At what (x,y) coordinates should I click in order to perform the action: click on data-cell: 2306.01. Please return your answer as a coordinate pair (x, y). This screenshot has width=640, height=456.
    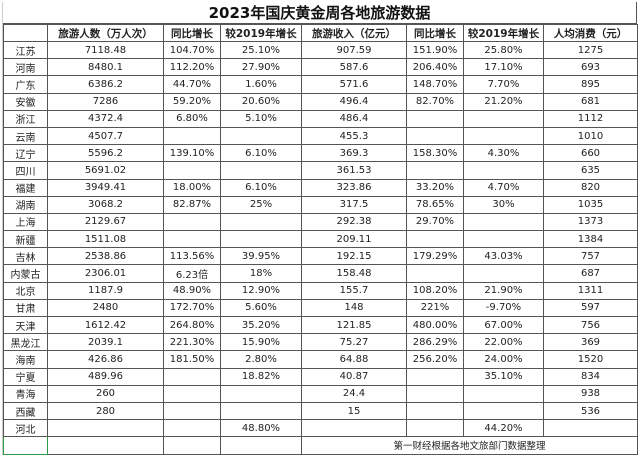
    Looking at the image, I should click on (105, 273).